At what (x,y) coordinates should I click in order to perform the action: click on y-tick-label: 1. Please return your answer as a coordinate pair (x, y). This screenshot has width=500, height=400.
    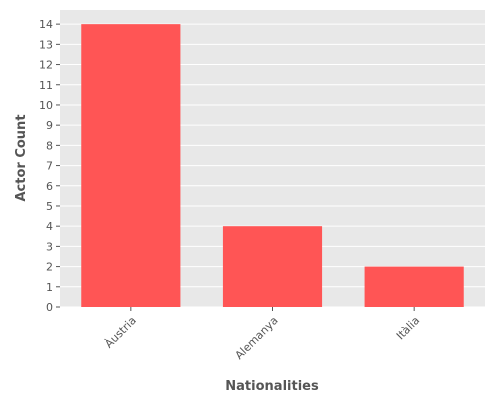
    Looking at the image, I should click on (49, 287).